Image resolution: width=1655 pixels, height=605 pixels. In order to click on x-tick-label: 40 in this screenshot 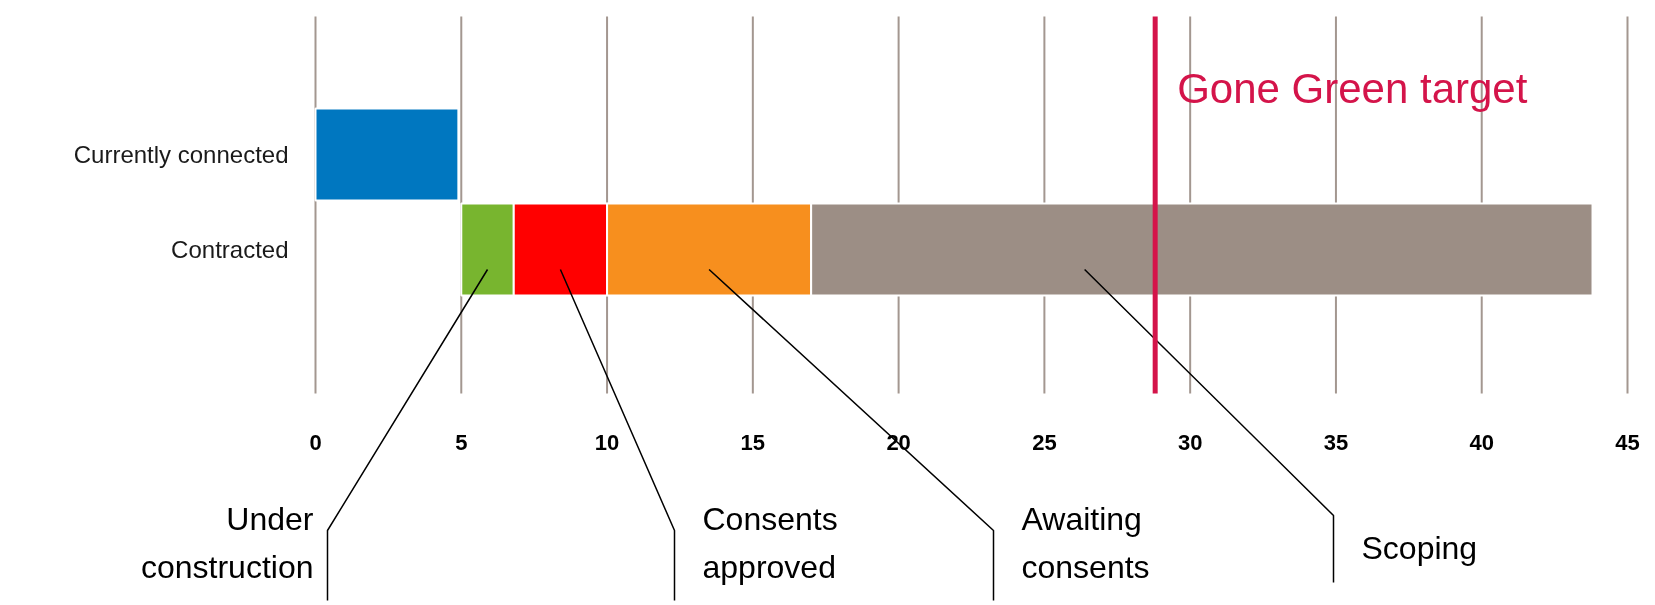, I will do `click(1481, 442)`.